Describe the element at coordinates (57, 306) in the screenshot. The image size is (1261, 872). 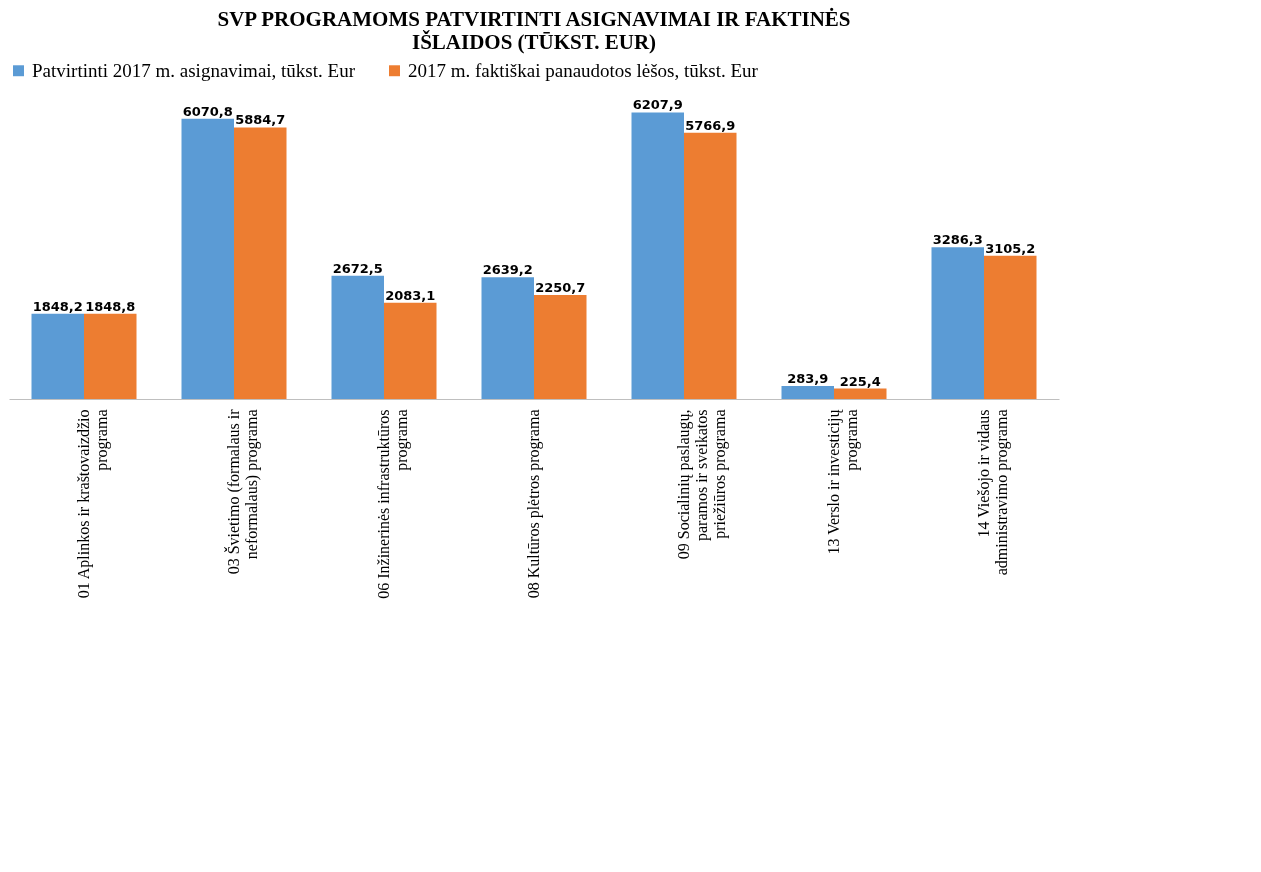
I see `data-label: 1848,2` at that location.